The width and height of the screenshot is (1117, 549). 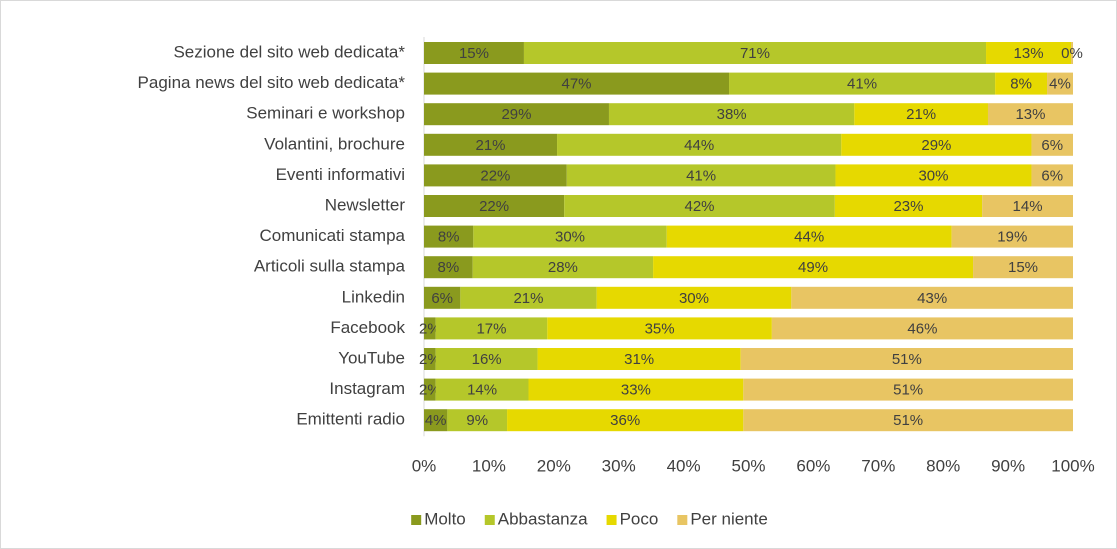 I want to click on category-label: Seminari e workshop, so click(x=325, y=113).